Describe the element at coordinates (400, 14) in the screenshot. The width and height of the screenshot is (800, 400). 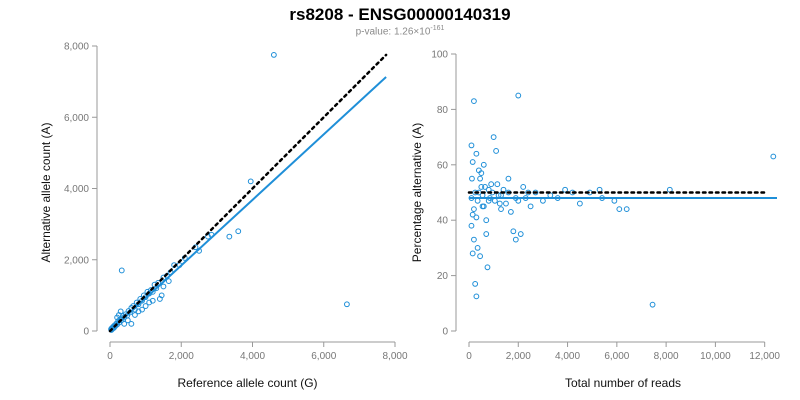
I see `chart-title: rs8208 - ENSG00000140319` at that location.